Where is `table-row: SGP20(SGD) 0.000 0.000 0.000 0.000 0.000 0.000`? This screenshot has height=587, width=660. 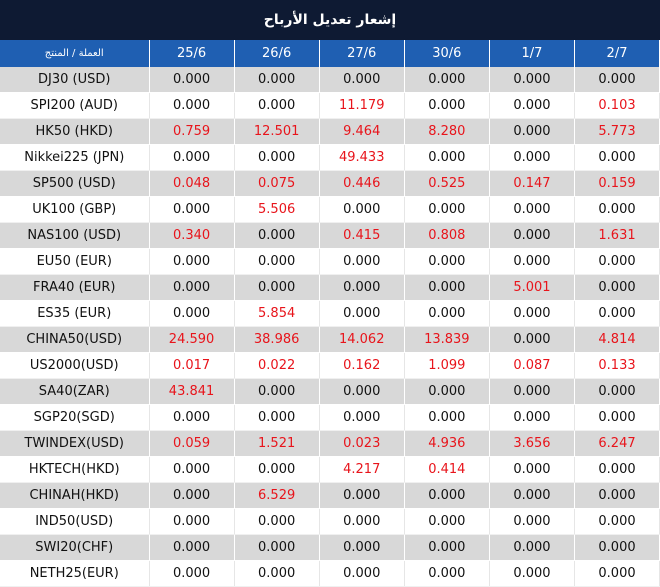
table-row: SGP20(SGD) 0.000 0.000 0.000 0.000 0.000 0.000 is located at coordinates (330, 417).